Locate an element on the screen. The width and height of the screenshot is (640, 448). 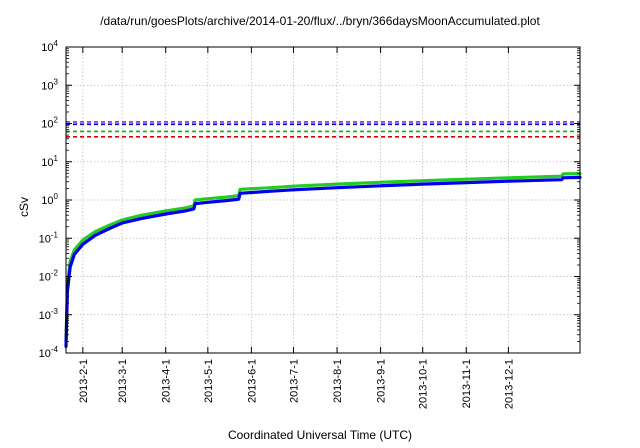
y-tick-label: 10³ is located at coordinates (49, 84).